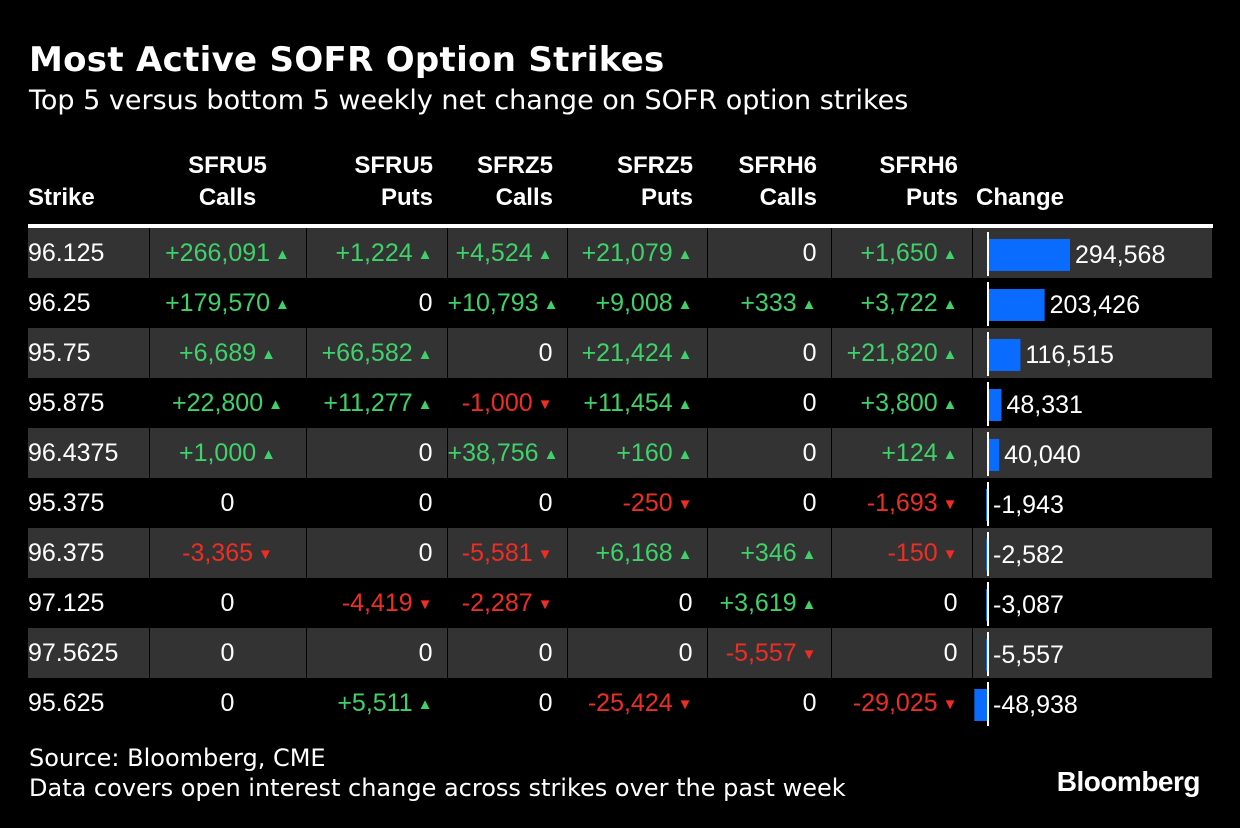 The width and height of the screenshot is (1240, 828). I want to click on change-data-label: 48,331, so click(1044, 405).